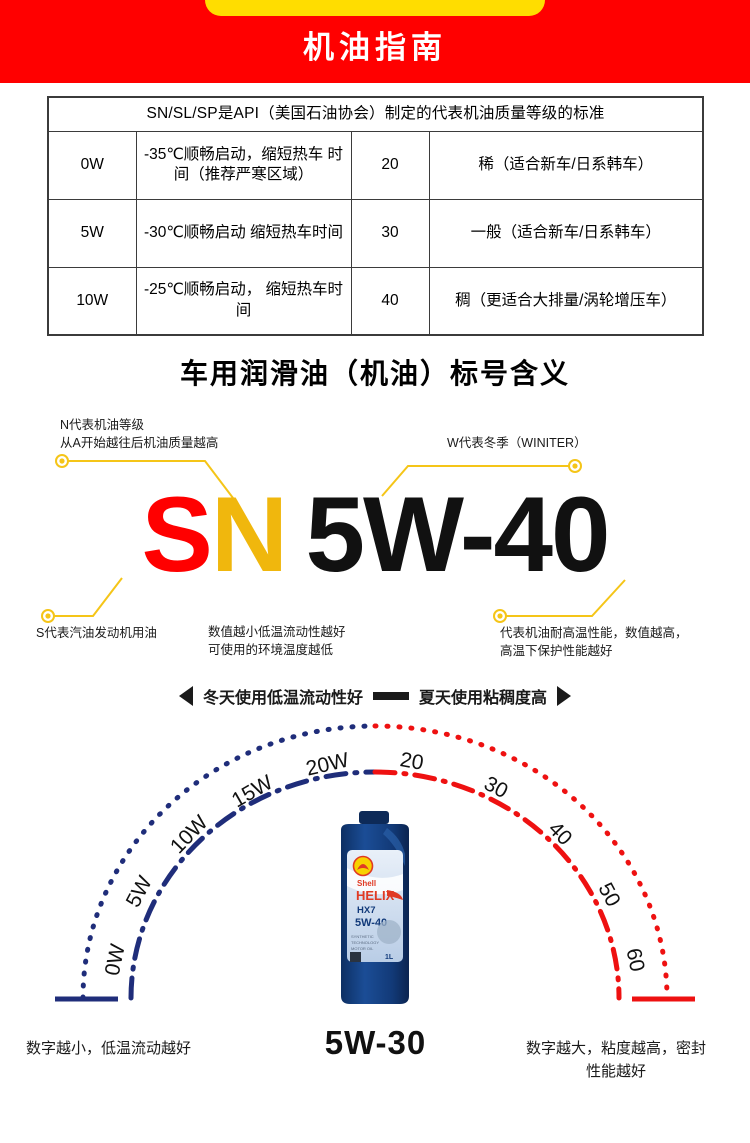 This screenshot has height=1143, width=750. I want to click on summer-note: 数字越大，粘度越高，密封 性能越好, so click(615, 1060).